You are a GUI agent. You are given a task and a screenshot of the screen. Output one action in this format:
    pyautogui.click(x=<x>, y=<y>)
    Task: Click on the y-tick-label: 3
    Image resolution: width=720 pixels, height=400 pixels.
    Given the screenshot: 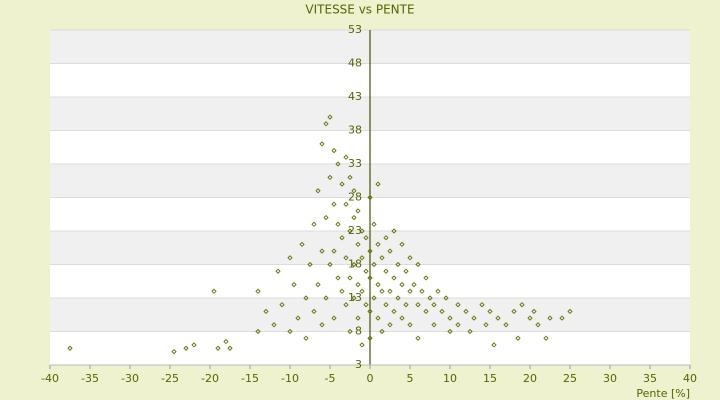 What is the action you would take?
    pyautogui.click(x=358, y=364)
    